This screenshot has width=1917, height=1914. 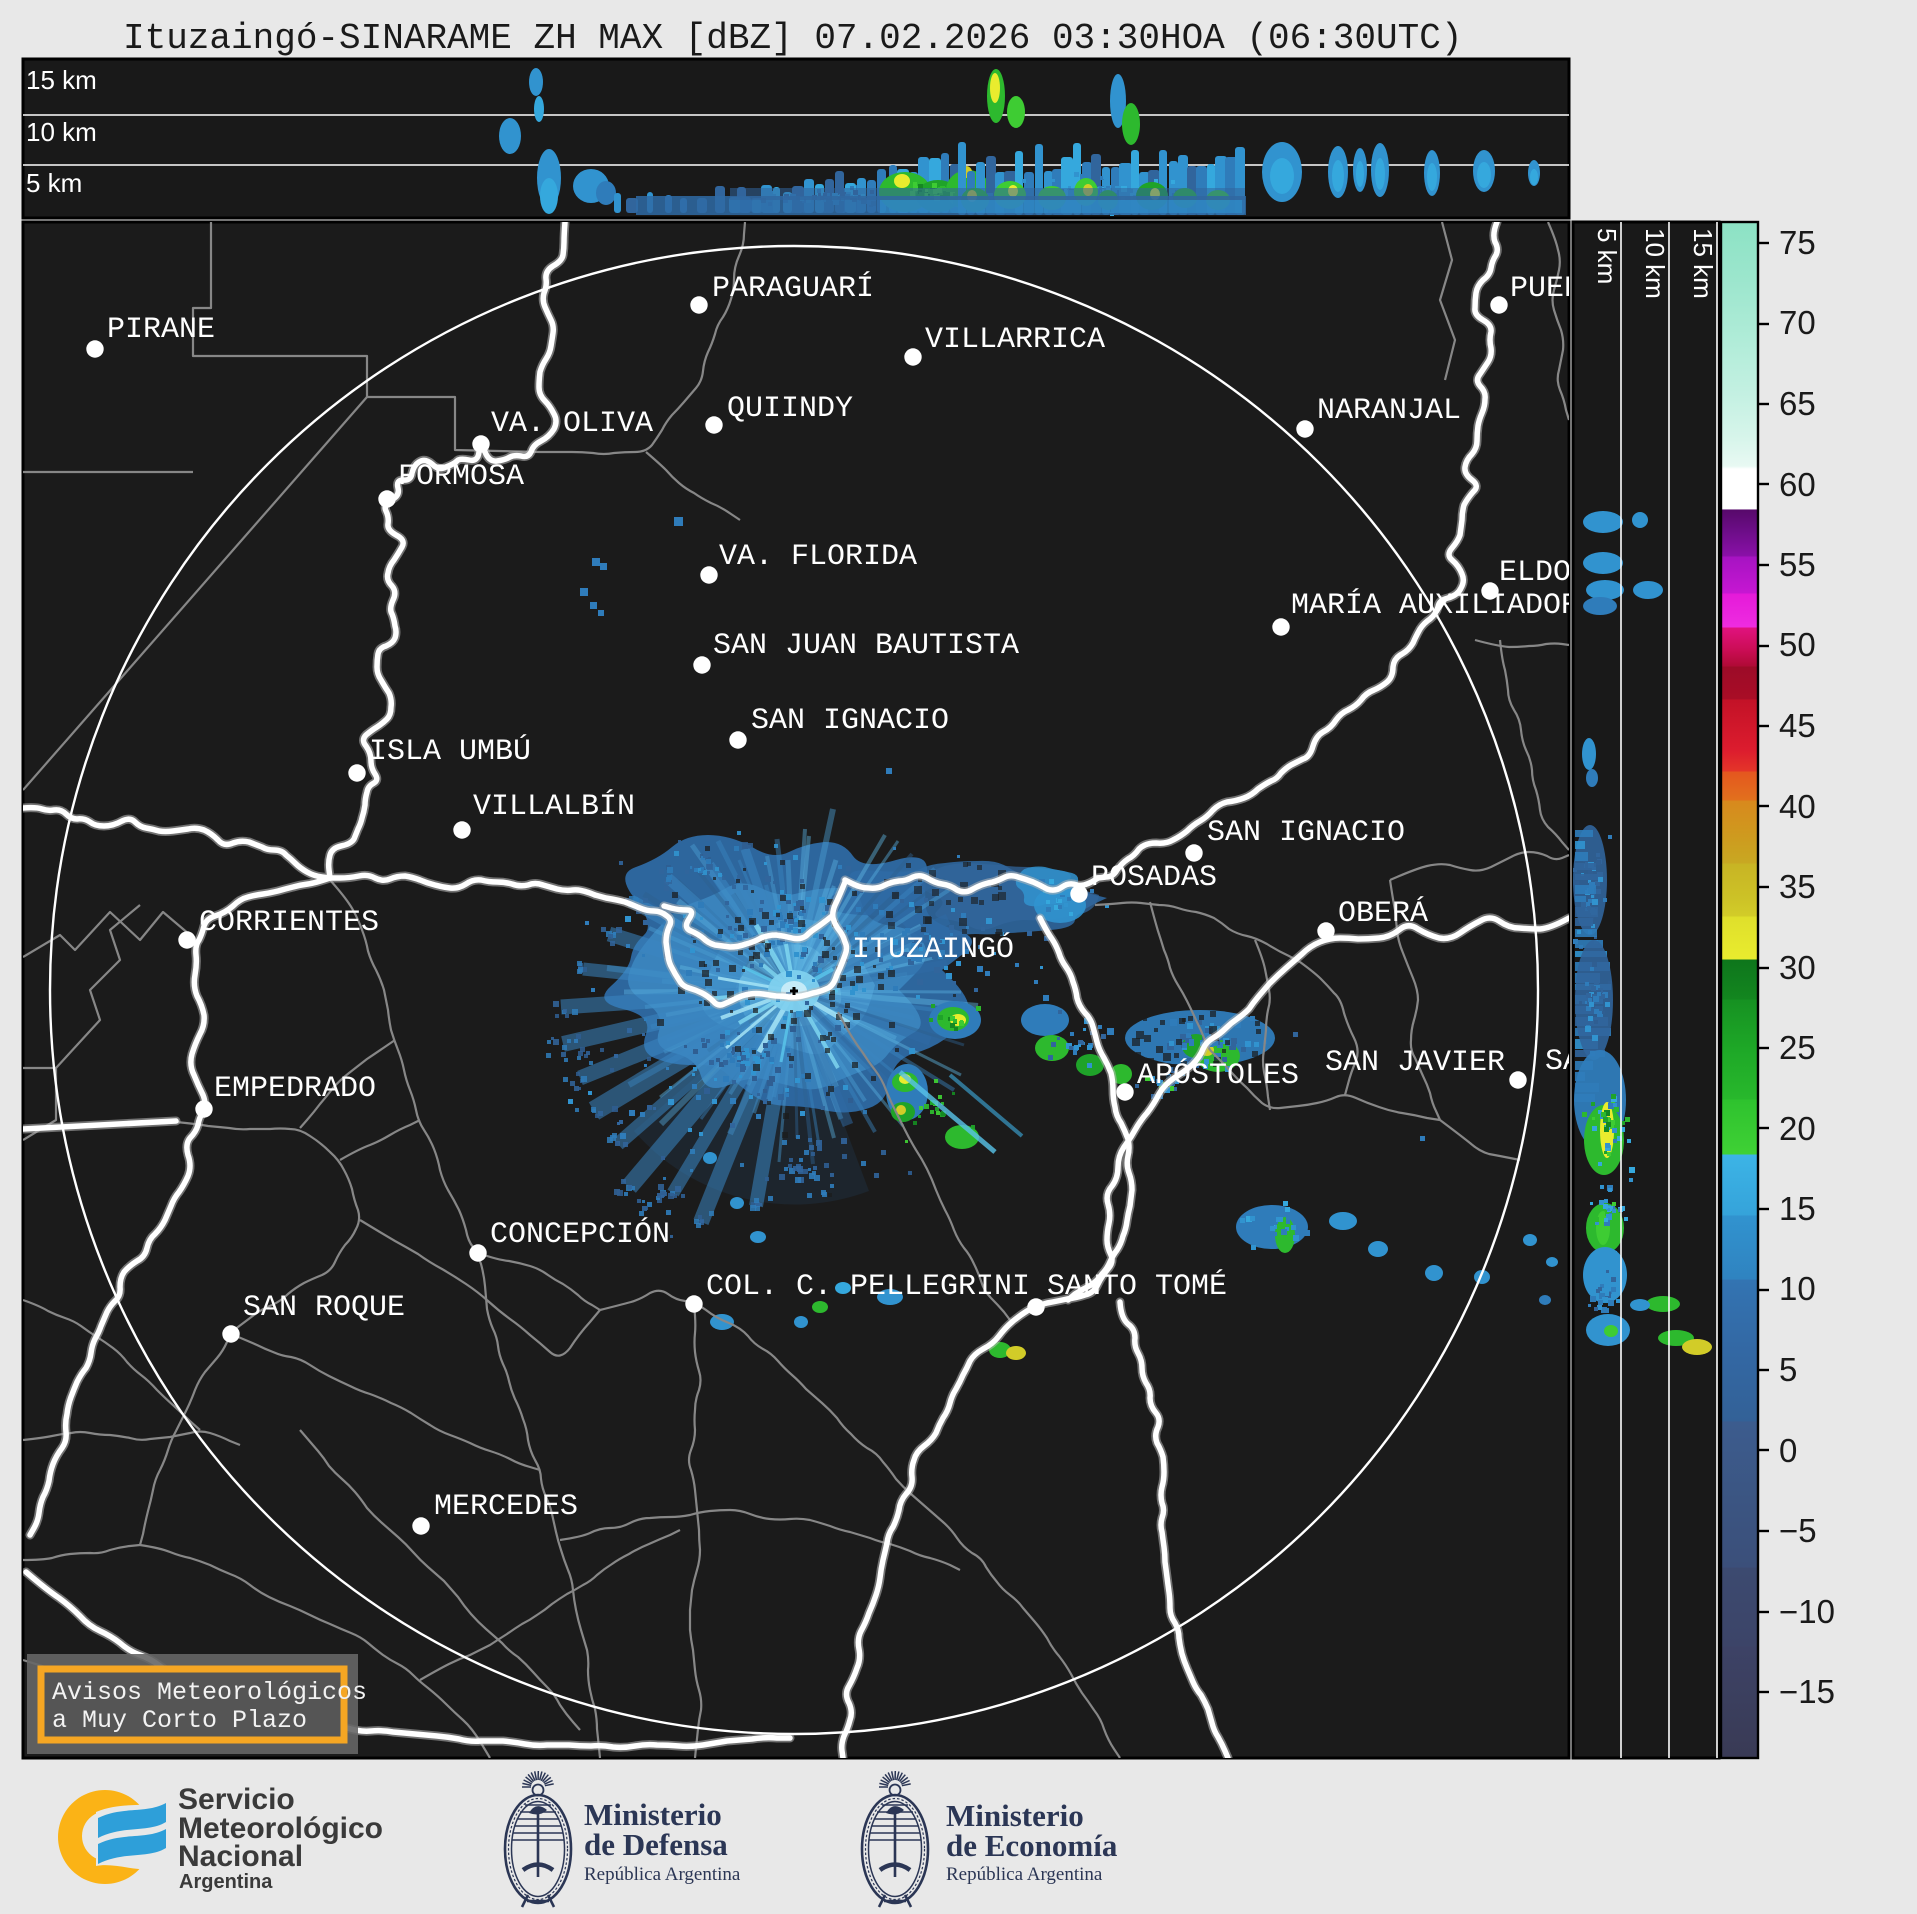 What do you see at coordinates (793, 288) in the screenshot?
I see `svg-text: PARAGUARÍ` at bounding box center [793, 288].